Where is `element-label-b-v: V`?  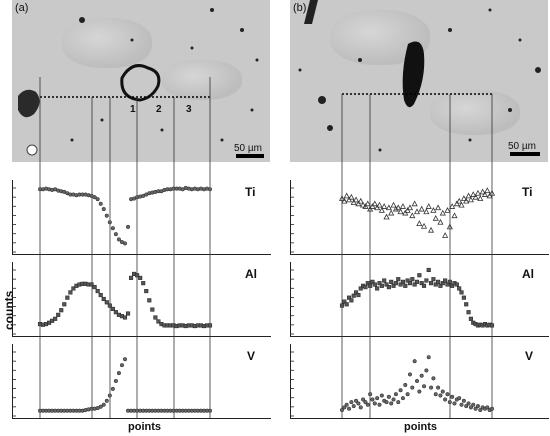
element-label-b-v: V is located at coordinates (529, 356).